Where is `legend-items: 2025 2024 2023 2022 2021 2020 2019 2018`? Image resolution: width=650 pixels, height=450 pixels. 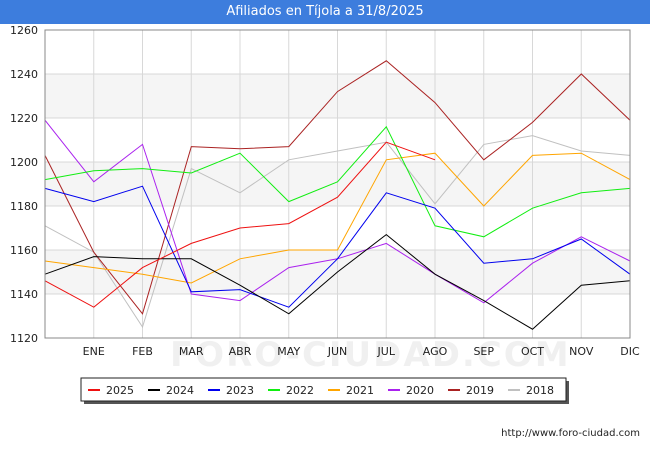
legend-items: 2025 2024 2023 2022 2021 2020 2019 2018 is located at coordinates (321, 390).